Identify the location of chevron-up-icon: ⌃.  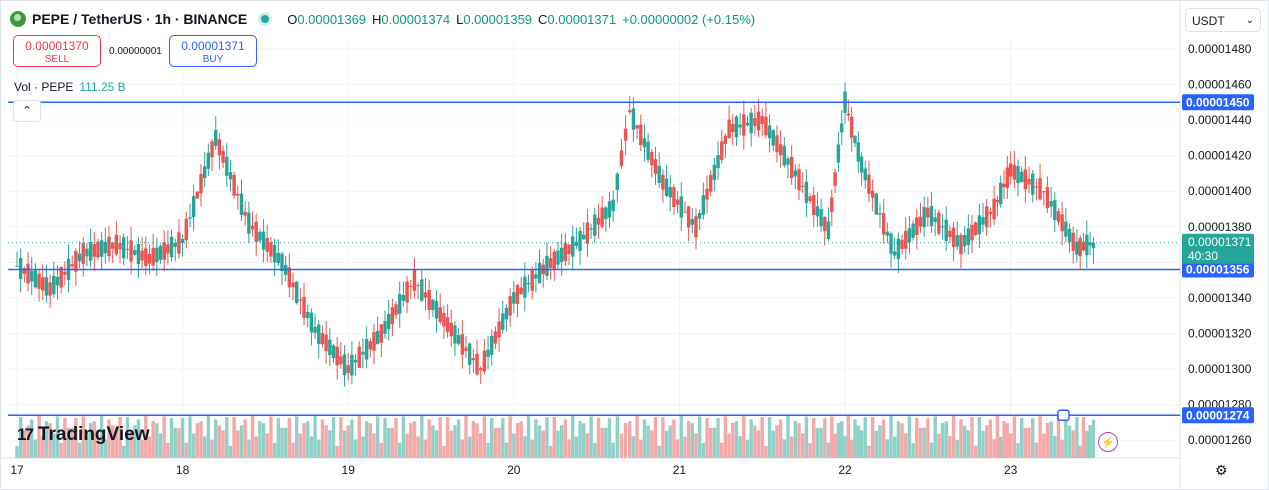
(27, 111).